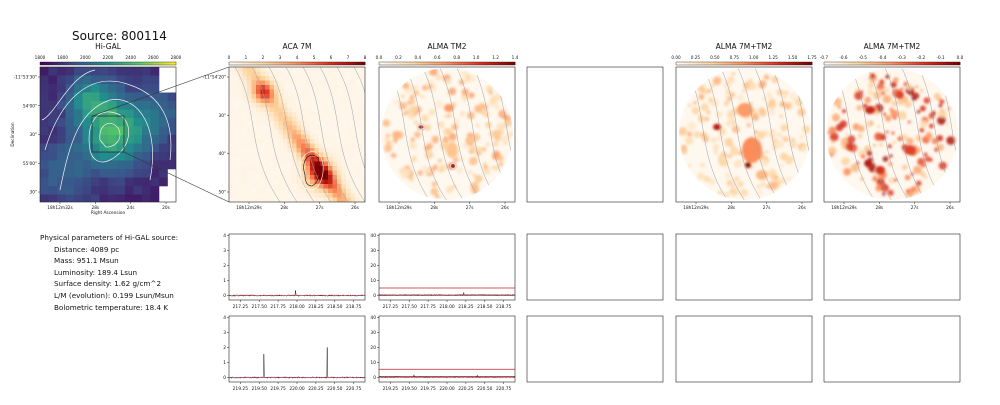  What do you see at coordinates (373, 281) in the screenshot?
I see `y-tick-label: 10` at bounding box center [373, 281].